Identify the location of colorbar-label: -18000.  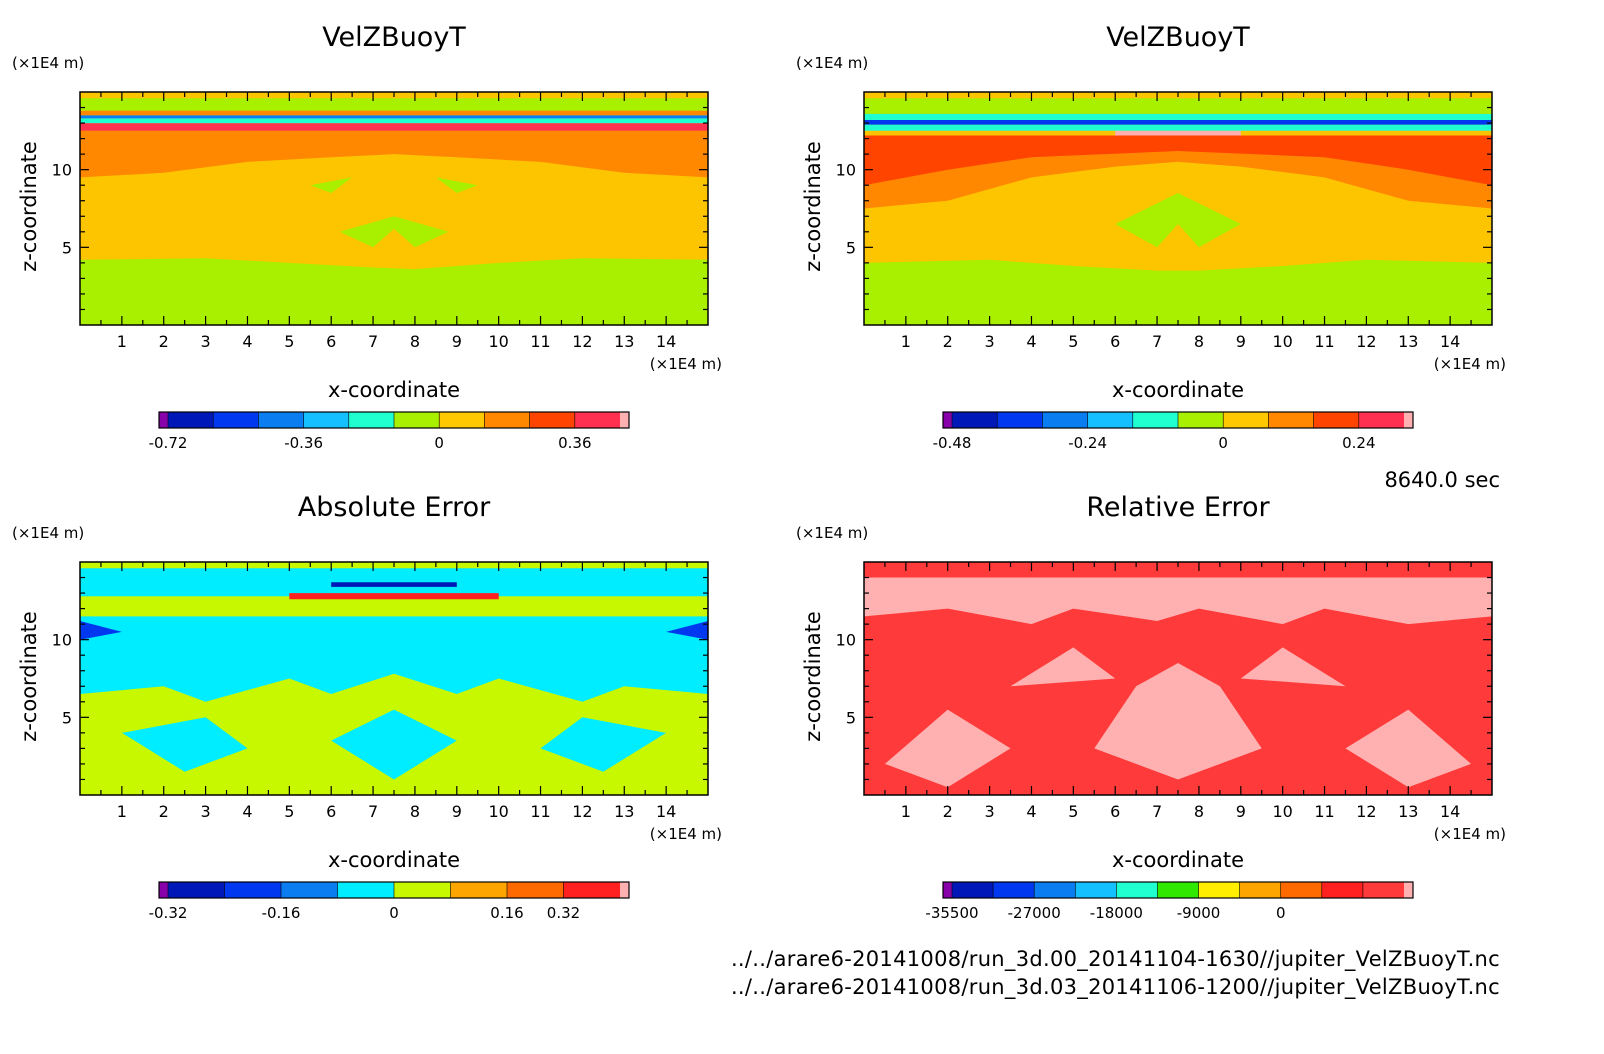
(1116, 913).